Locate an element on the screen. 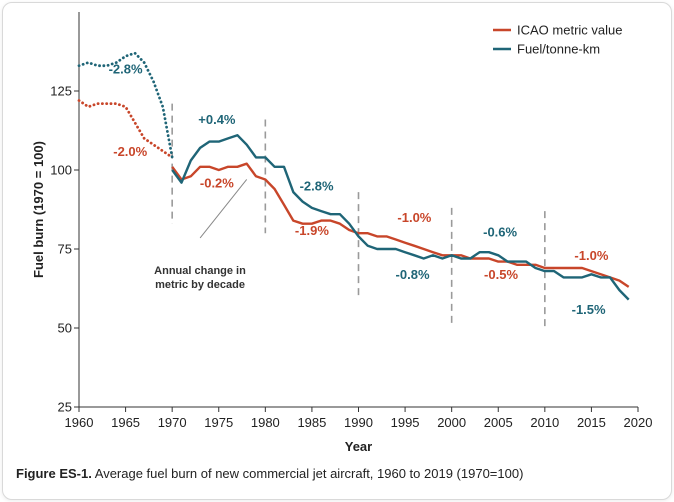 The image size is (674, 502). note-line: Annual change in is located at coordinates (200, 271).